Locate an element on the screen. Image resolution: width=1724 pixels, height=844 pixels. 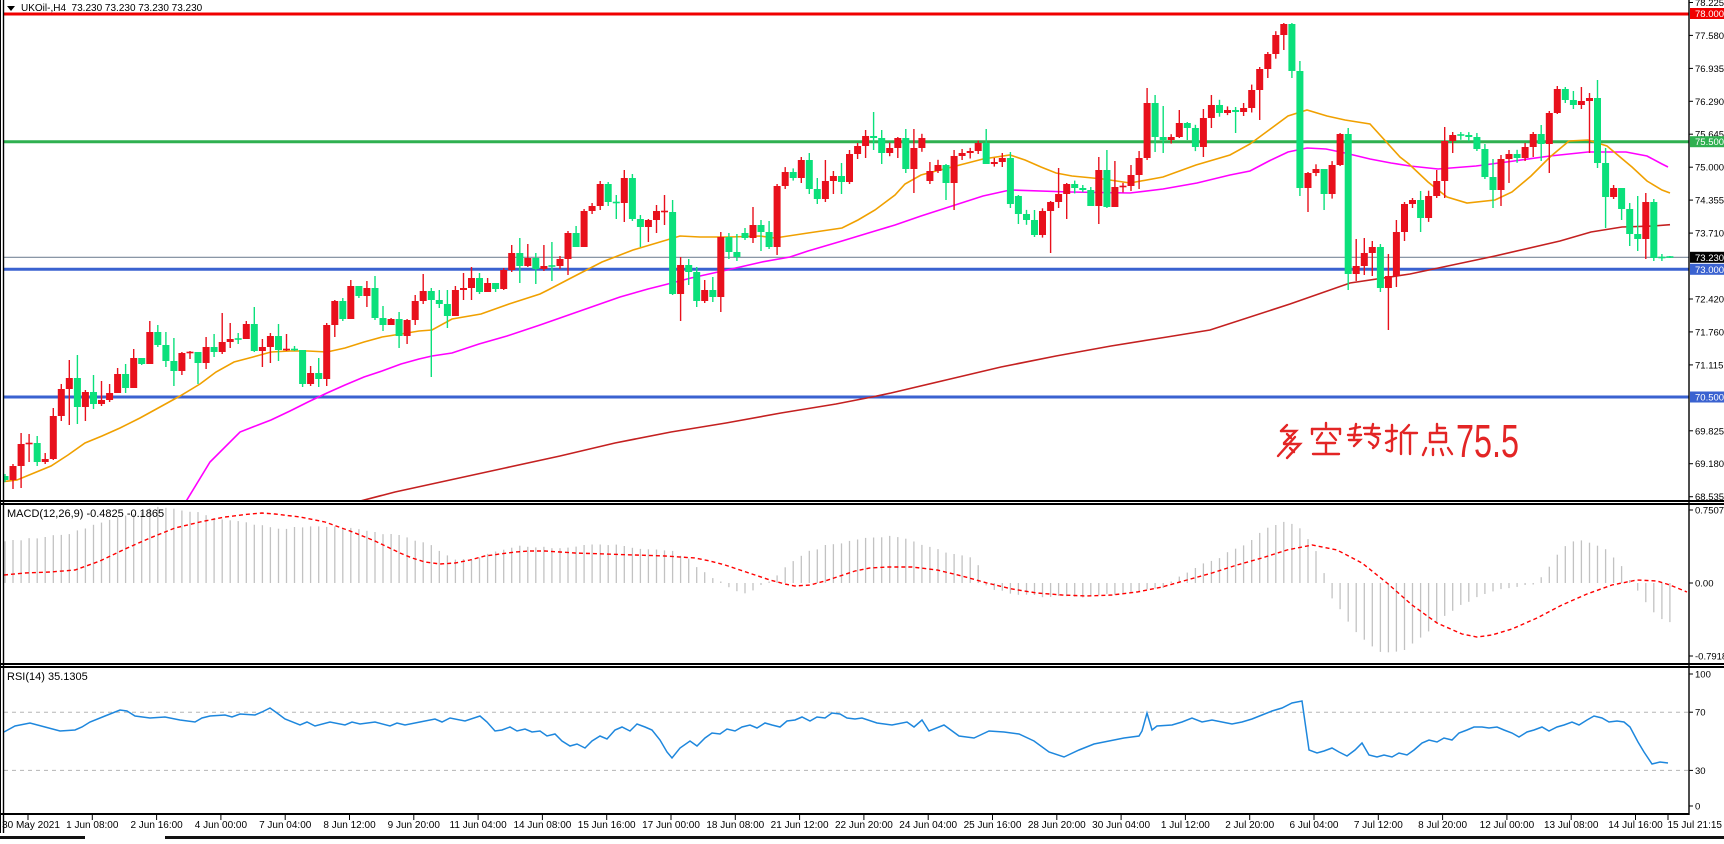
svg-text: 73.710 is located at coordinates (1709, 234).